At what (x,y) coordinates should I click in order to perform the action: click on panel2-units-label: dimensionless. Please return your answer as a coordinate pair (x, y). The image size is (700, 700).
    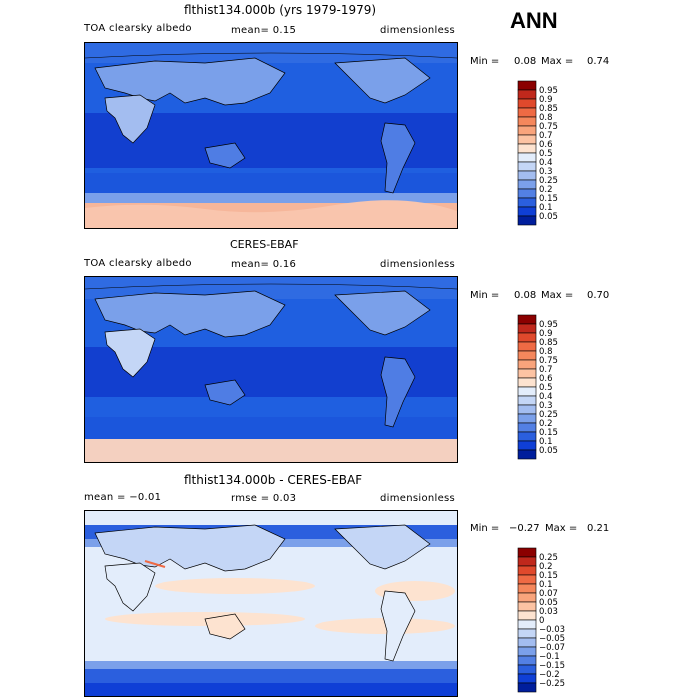
    Looking at the image, I should click on (418, 264).